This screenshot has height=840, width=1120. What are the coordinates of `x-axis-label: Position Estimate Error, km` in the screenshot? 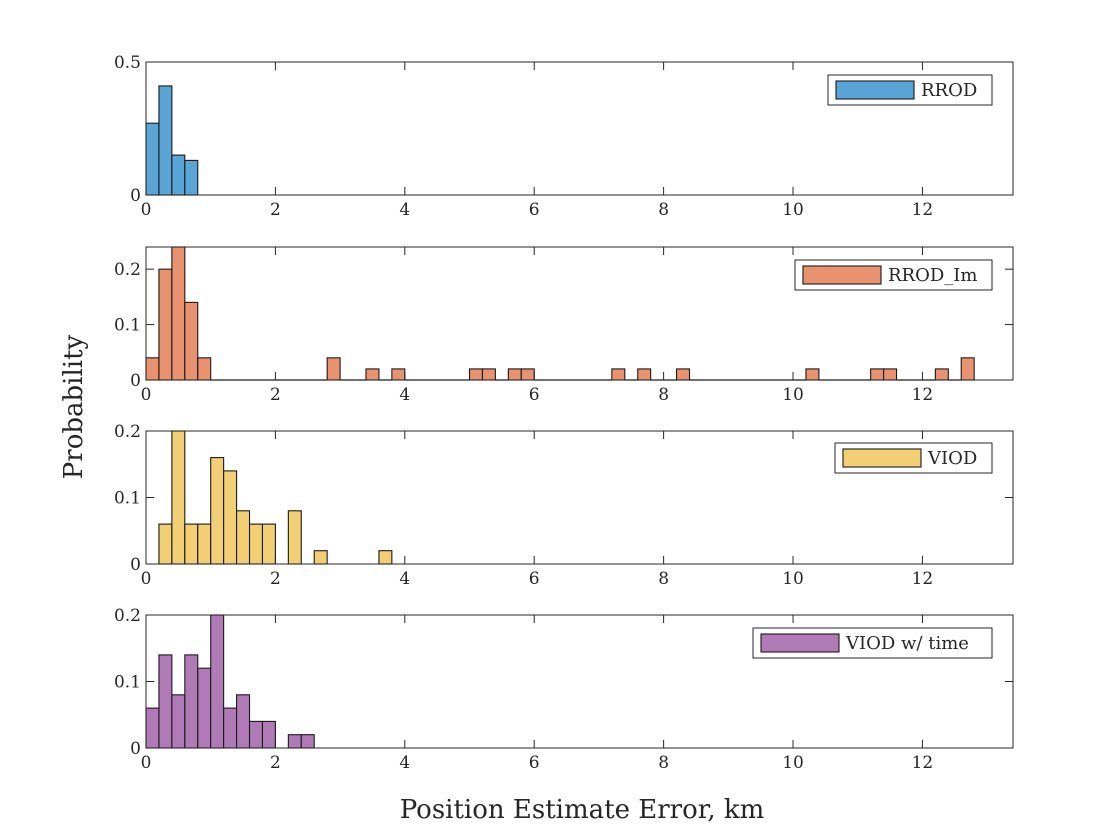 It's located at (582, 810).